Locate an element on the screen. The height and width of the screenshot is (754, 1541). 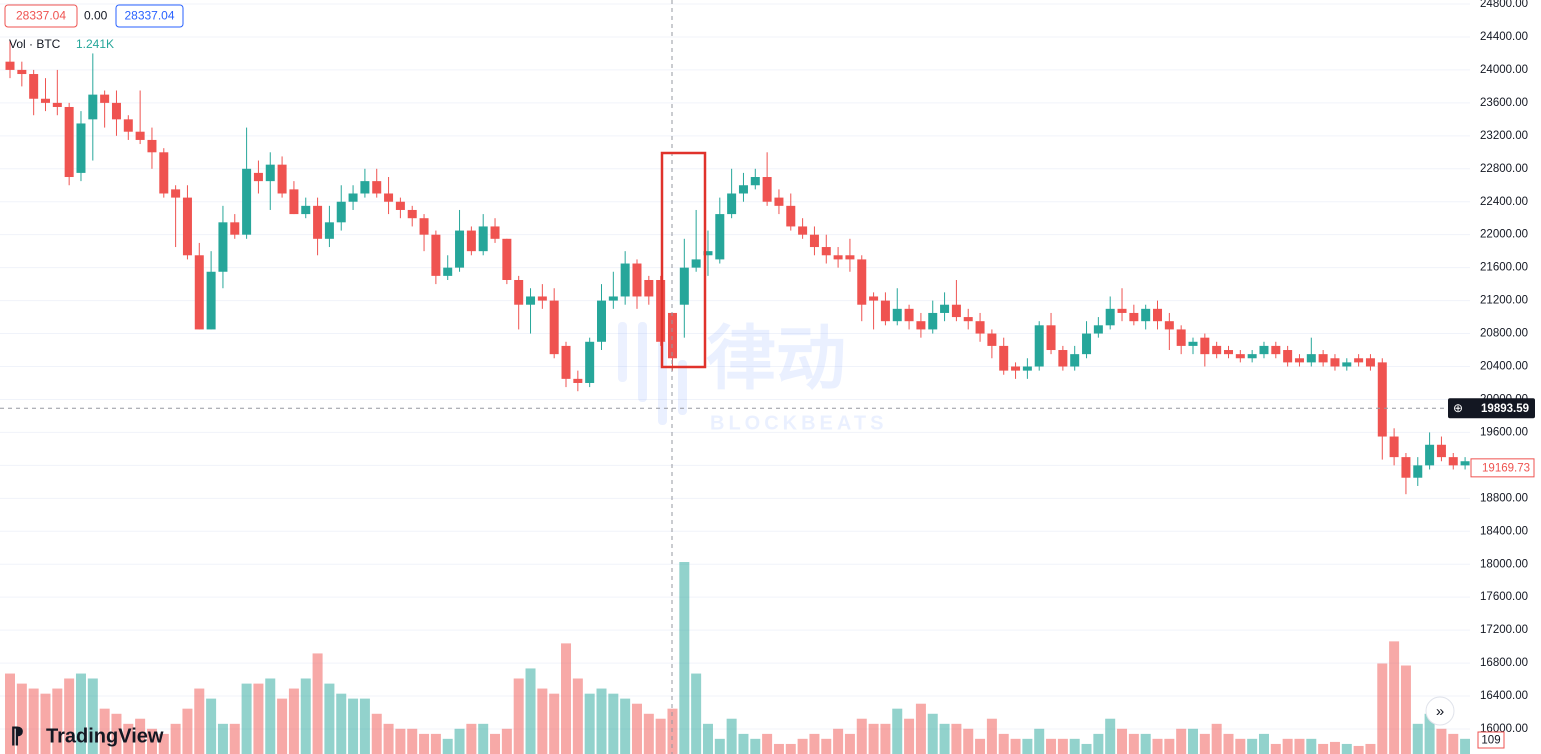
scroll-button-circle is located at coordinates (1440, 711).